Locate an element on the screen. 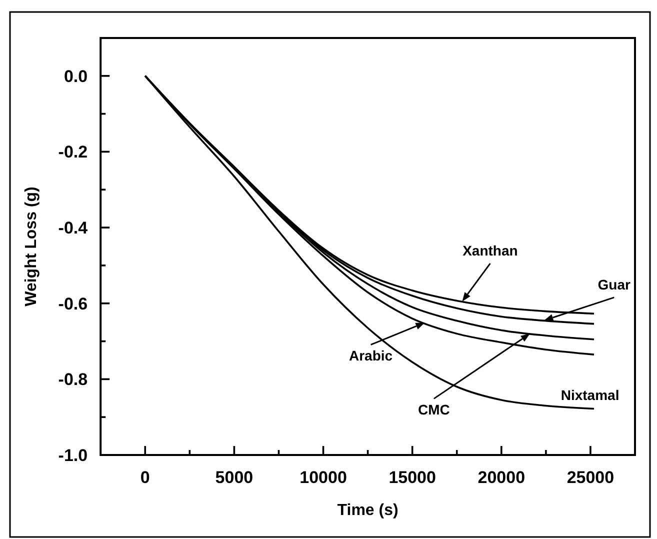 The width and height of the screenshot is (657, 539). annotation: Arabic is located at coordinates (371, 356).